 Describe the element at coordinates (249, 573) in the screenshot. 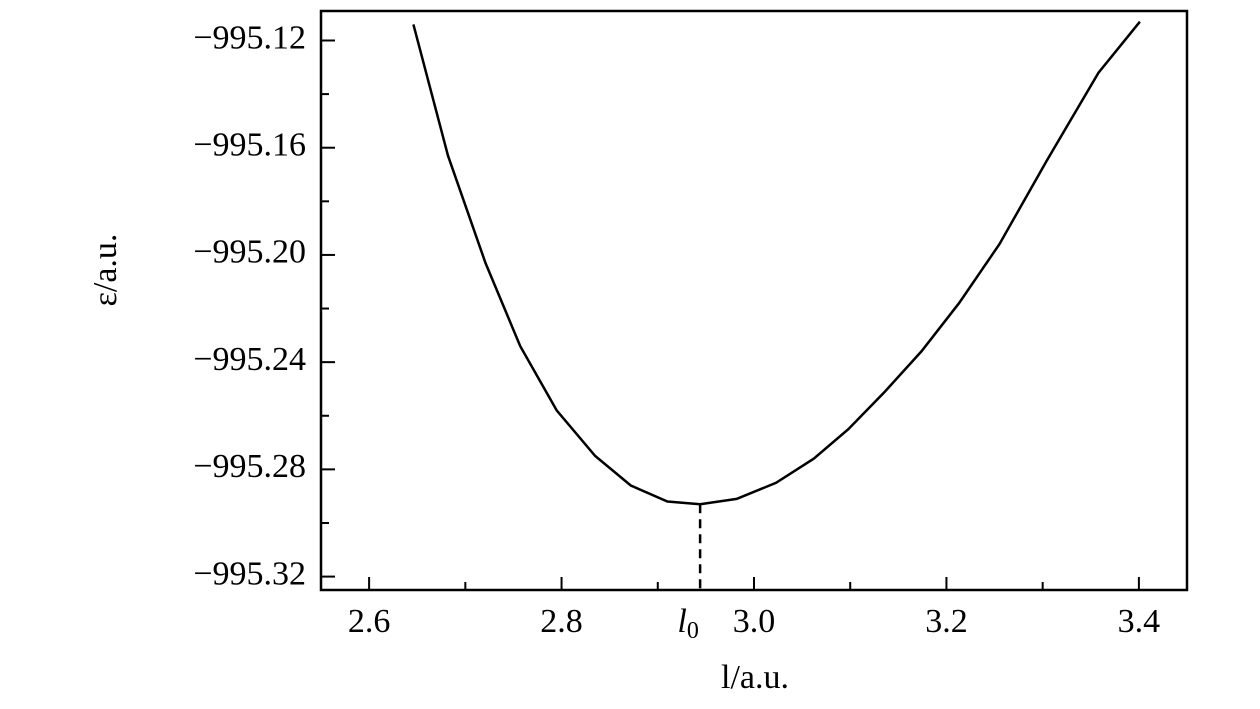

I see `y-tick-label: −995.32` at that location.